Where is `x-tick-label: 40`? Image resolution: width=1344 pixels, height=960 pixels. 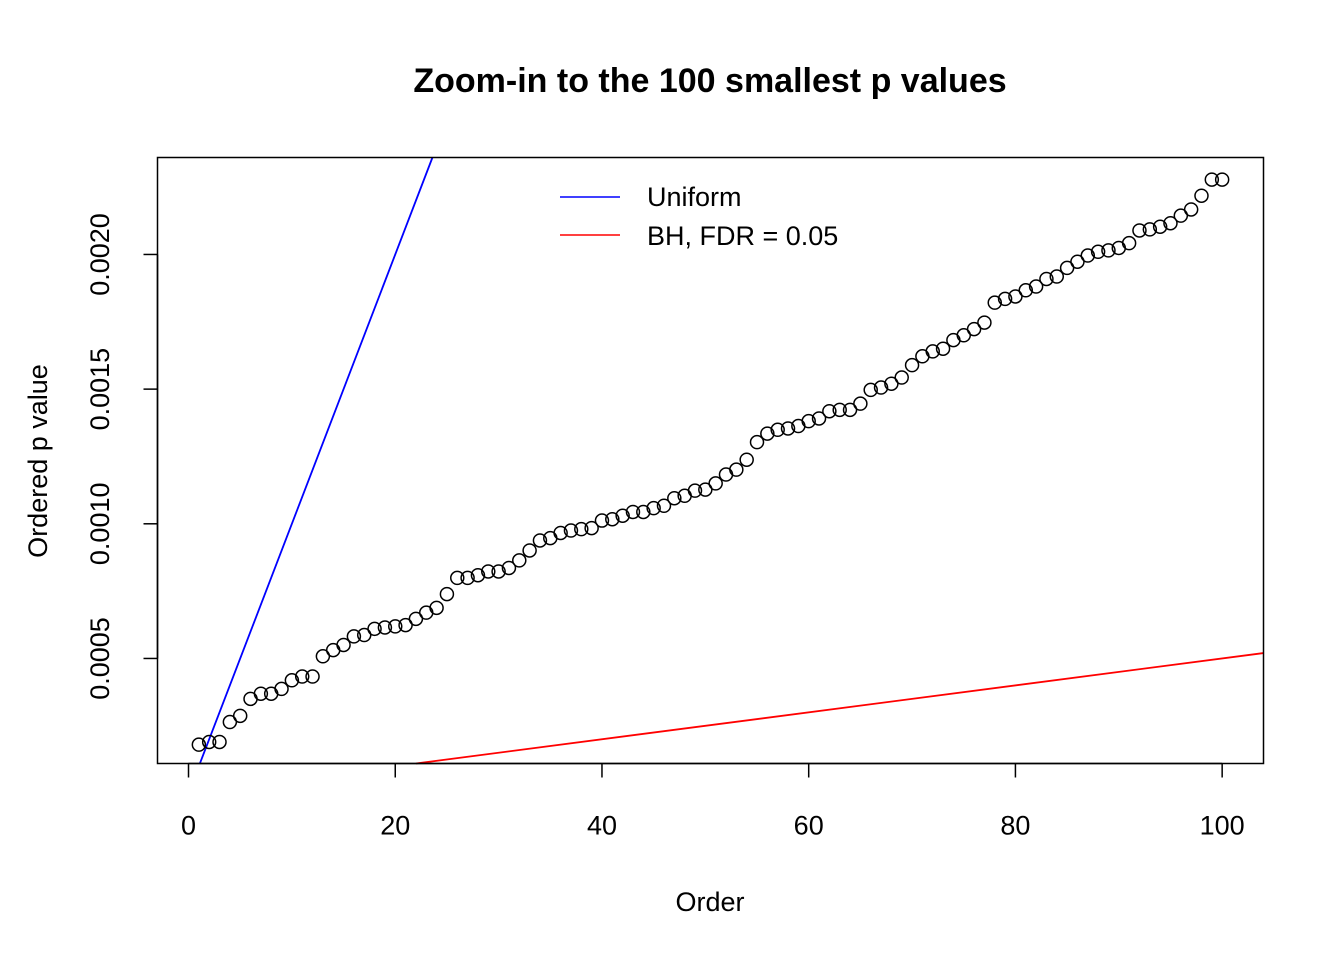
x-tick-label: 40 is located at coordinates (602, 826).